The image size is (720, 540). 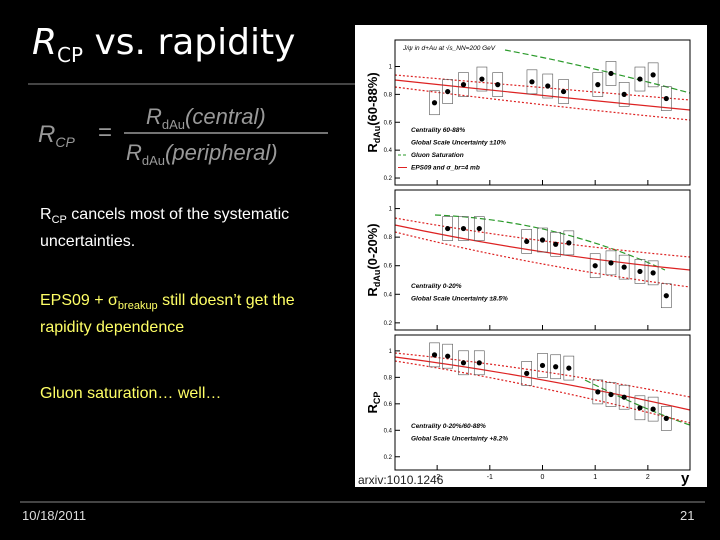 I want to click on legend-label: Centrality 60-88%, so click(x=438, y=130).